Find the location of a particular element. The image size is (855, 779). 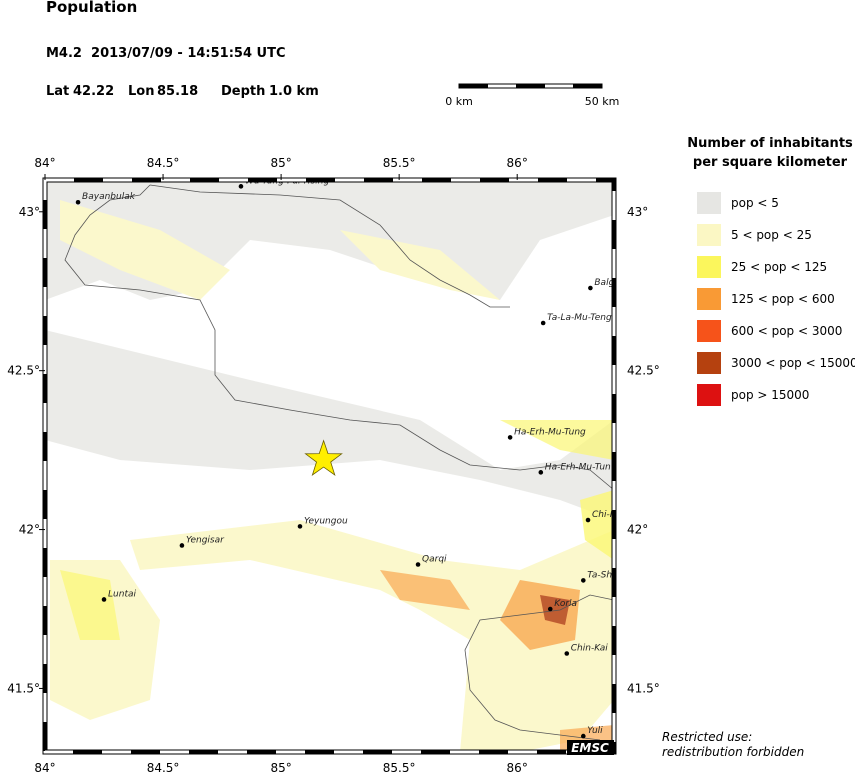

lat-label: Lat is located at coordinates (57, 91).